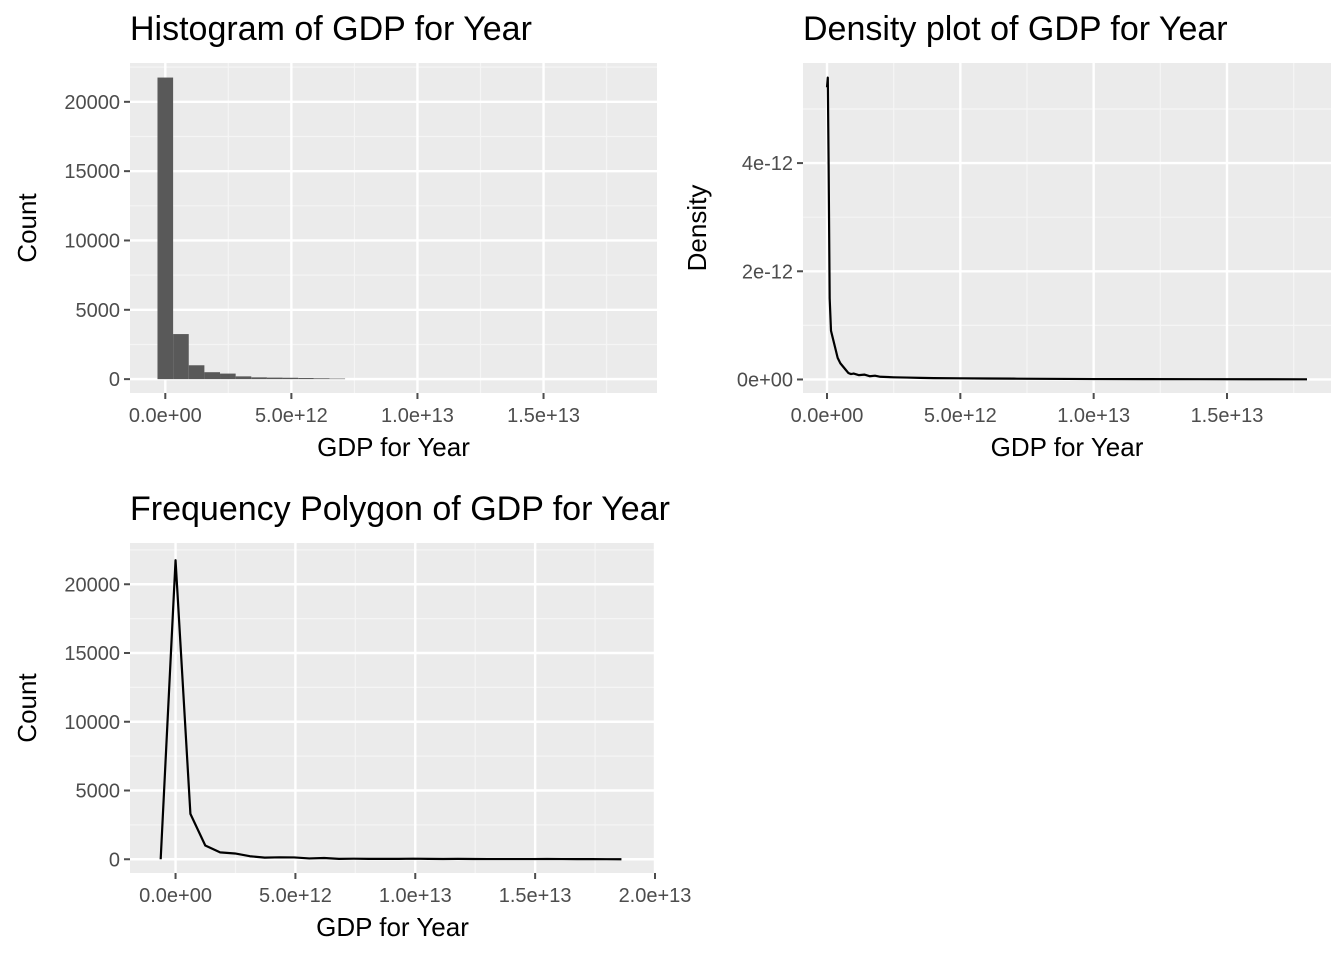  Describe the element at coordinates (765, 380) in the screenshot. I see `y-tick-label: 0e+00` at that location.